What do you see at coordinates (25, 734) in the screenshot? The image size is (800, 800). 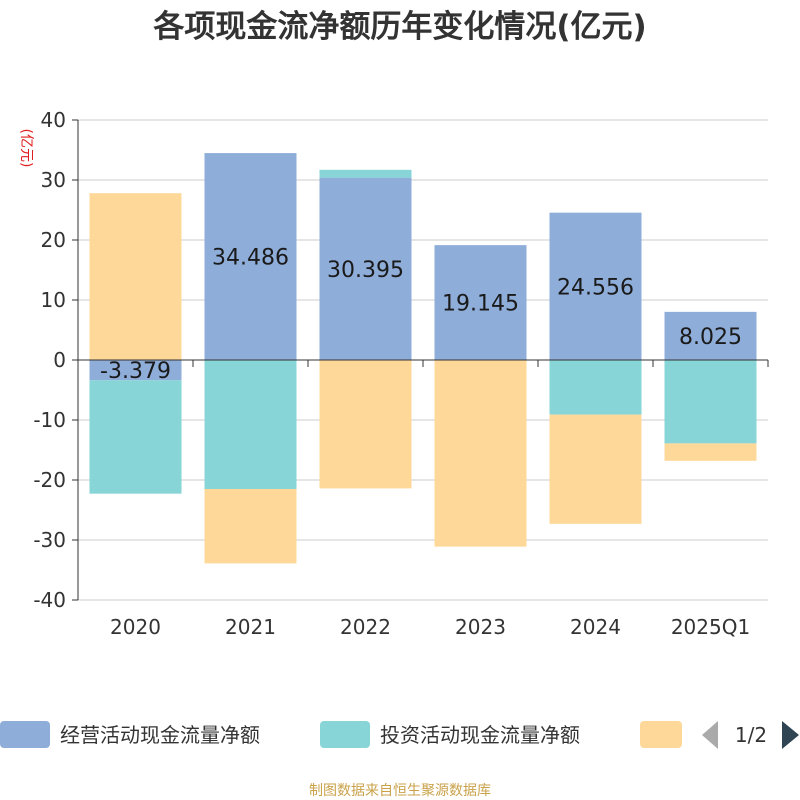 I see `legend-swatch-operating` at bounding box center [25, 734].